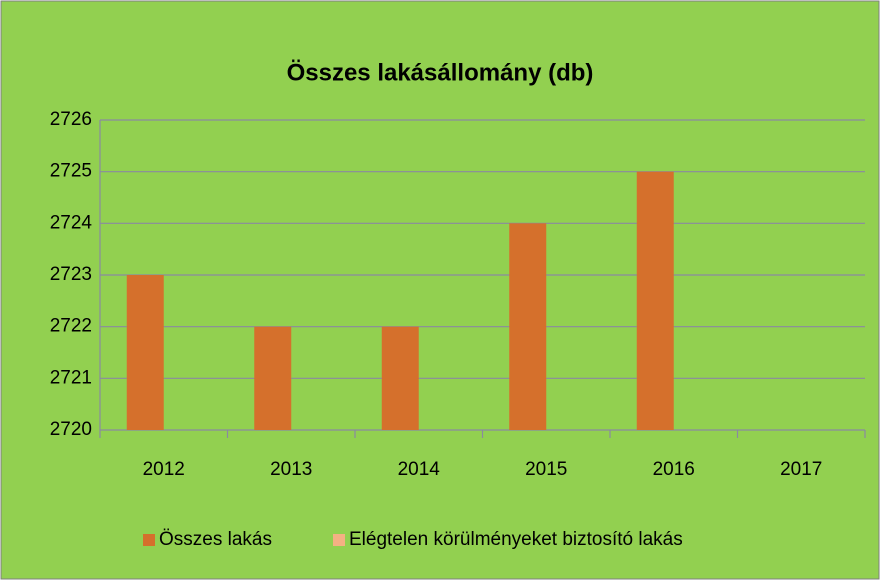  What do you see at coordinates (71, 274) in the screenshot?
I see `y-tick-label: 2723` at bounding box center [71, 274].